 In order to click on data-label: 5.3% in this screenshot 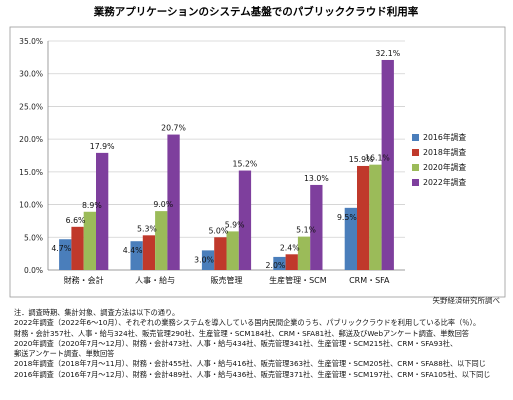, I will do `click(147, 228)`.